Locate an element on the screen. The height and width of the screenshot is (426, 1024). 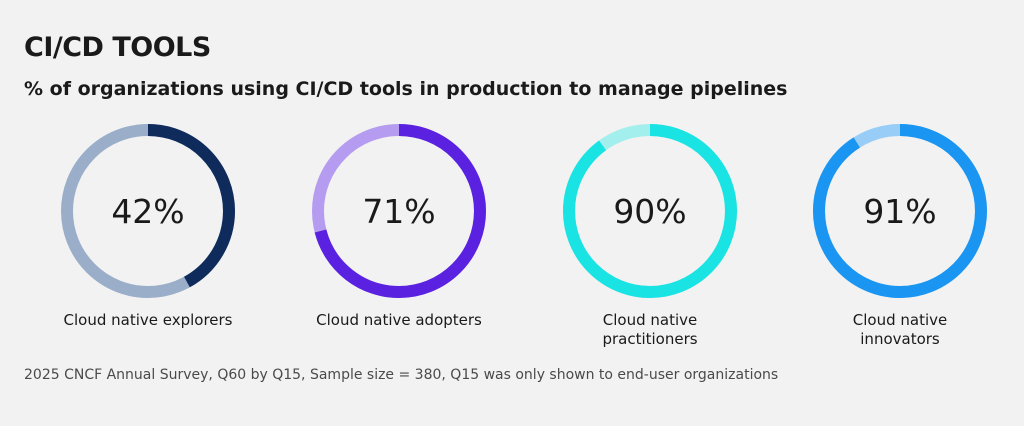
donut-value-3: 90% is located at coordinates (649, 211).